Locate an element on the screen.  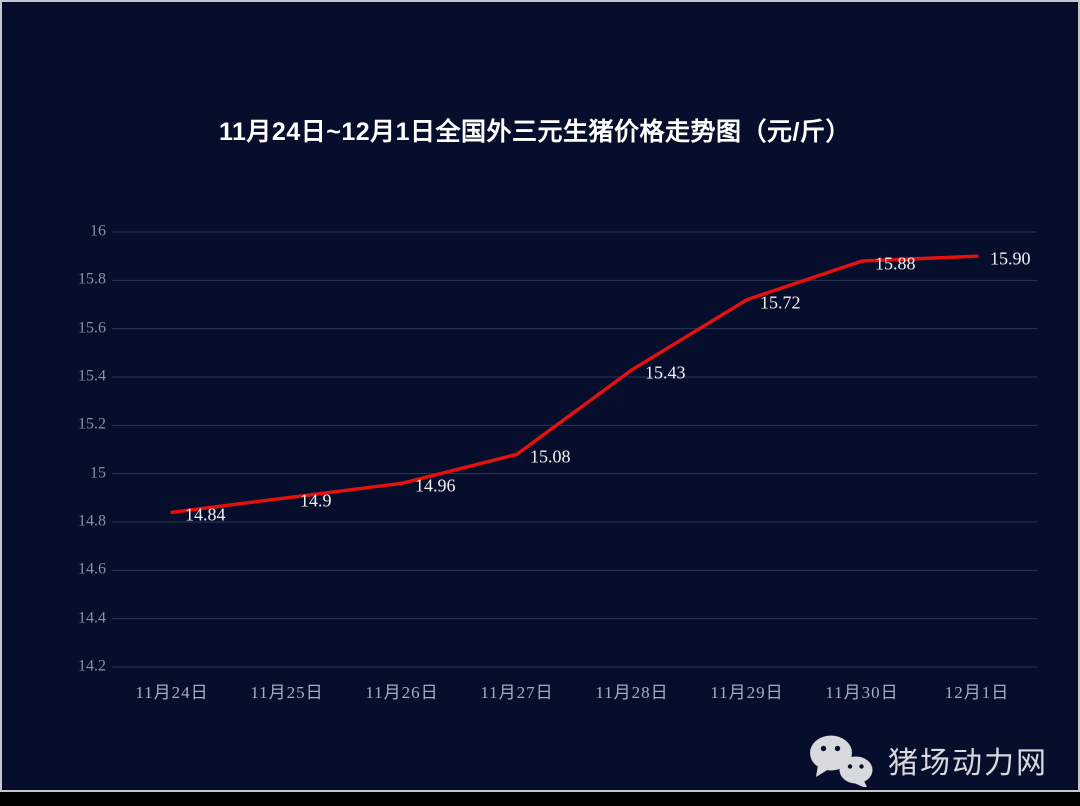
data-label: 14.96 is located at coordinates (435, 485).